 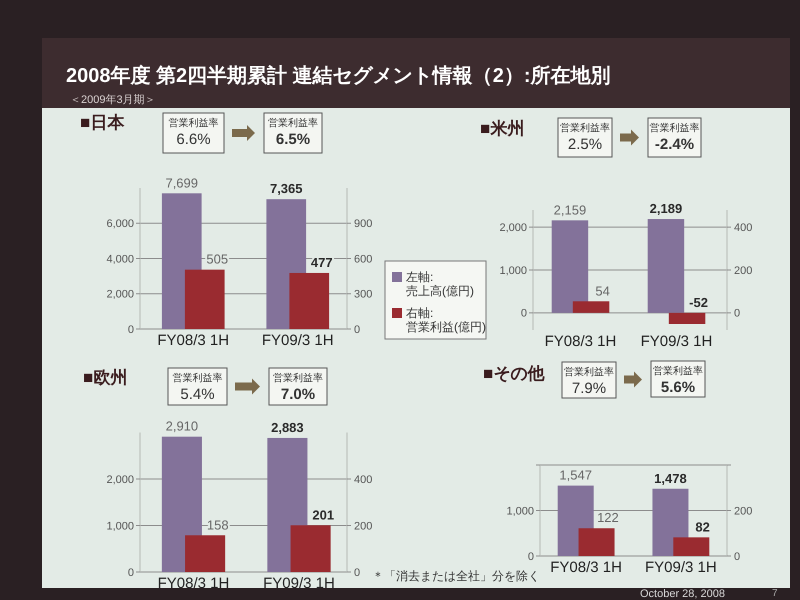 I want to click on text: 7, so click(x=775, y=593).